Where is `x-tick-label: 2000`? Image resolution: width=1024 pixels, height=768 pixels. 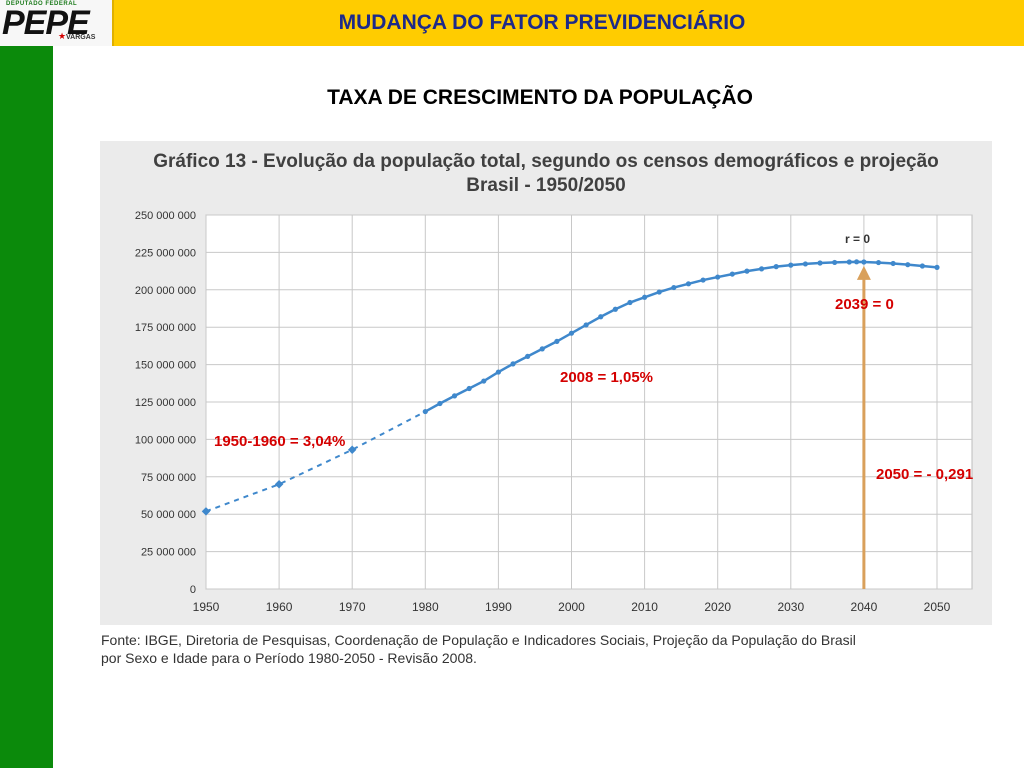 x-tick-label: 2000 is located at coordinates (571, 607).